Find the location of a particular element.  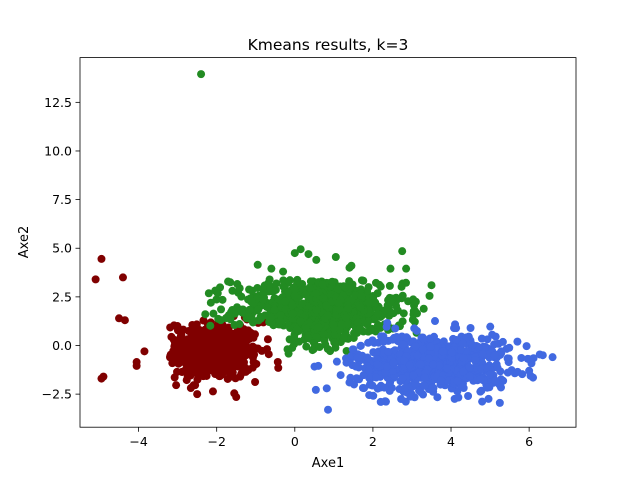

y-axis: −2.5 0.0 2.5 5.0 7.5 10.0 12.5 is located at coordinates (61, 248).